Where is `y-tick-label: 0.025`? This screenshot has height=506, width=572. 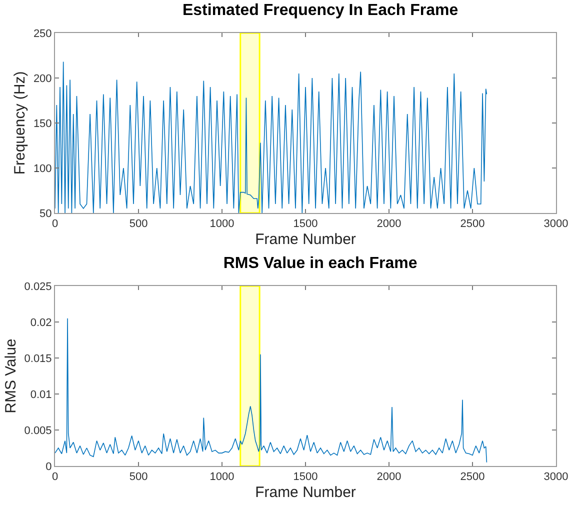
y-tick-label: 0.025 is located at coordinates (38, 286).